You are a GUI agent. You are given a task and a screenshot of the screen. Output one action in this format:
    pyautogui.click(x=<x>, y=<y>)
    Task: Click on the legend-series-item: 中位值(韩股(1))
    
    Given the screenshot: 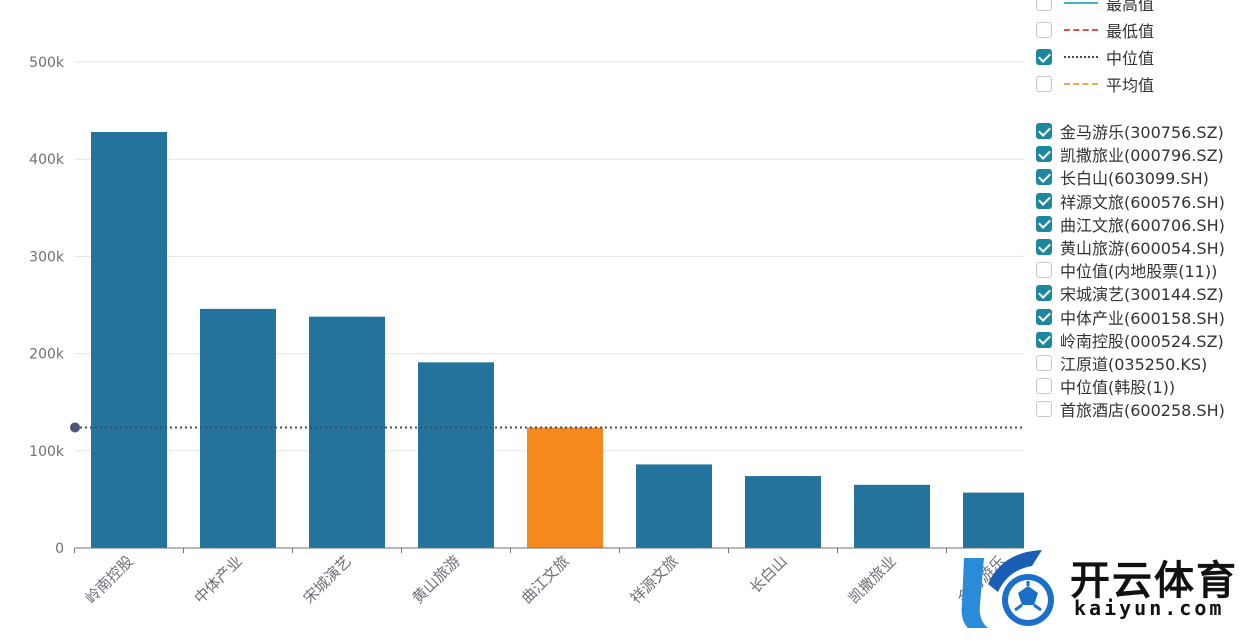 What is the action you would take?
    pyautogui.click(x=1139, y=386)
    